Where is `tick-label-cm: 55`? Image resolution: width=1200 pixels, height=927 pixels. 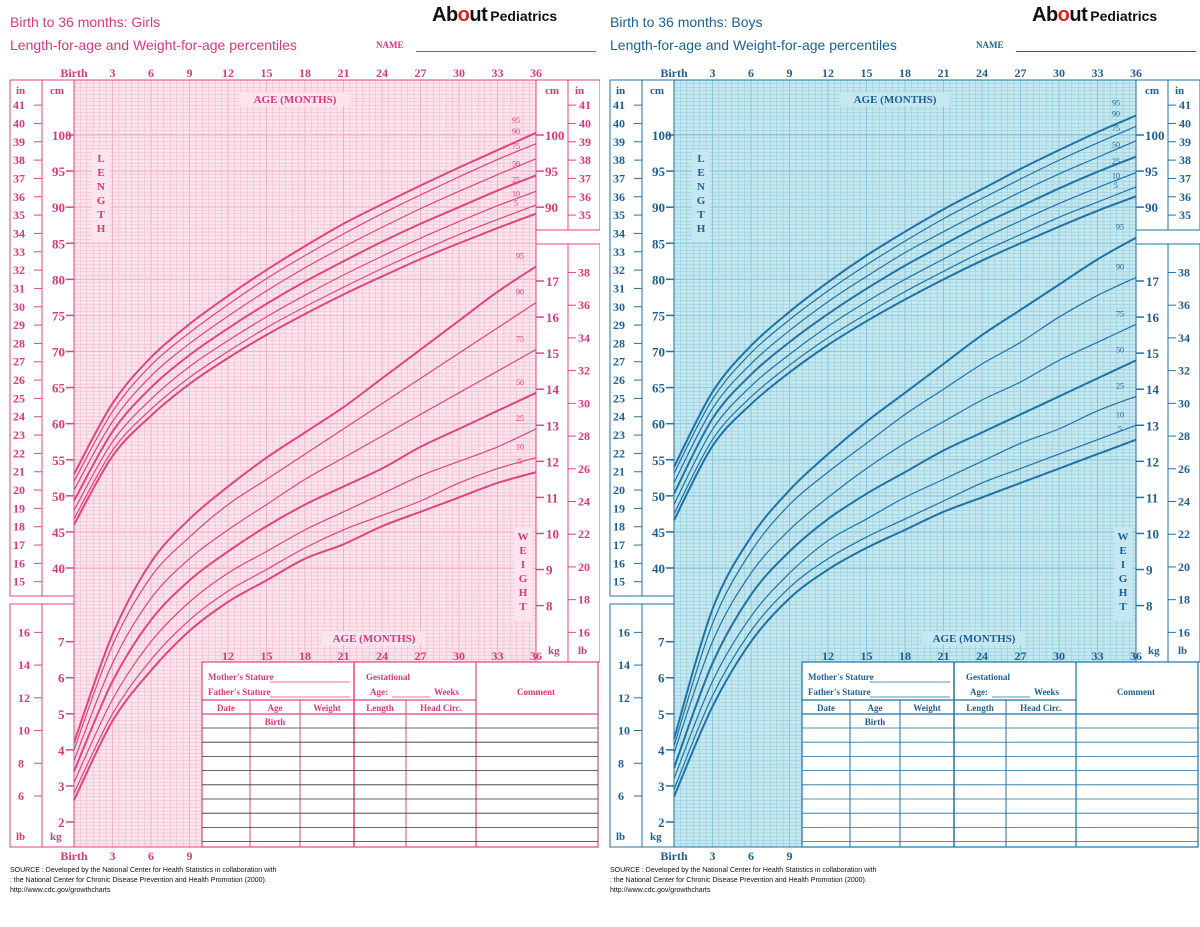
tick-label-cm: 55 is located at coordinates (659, 460).